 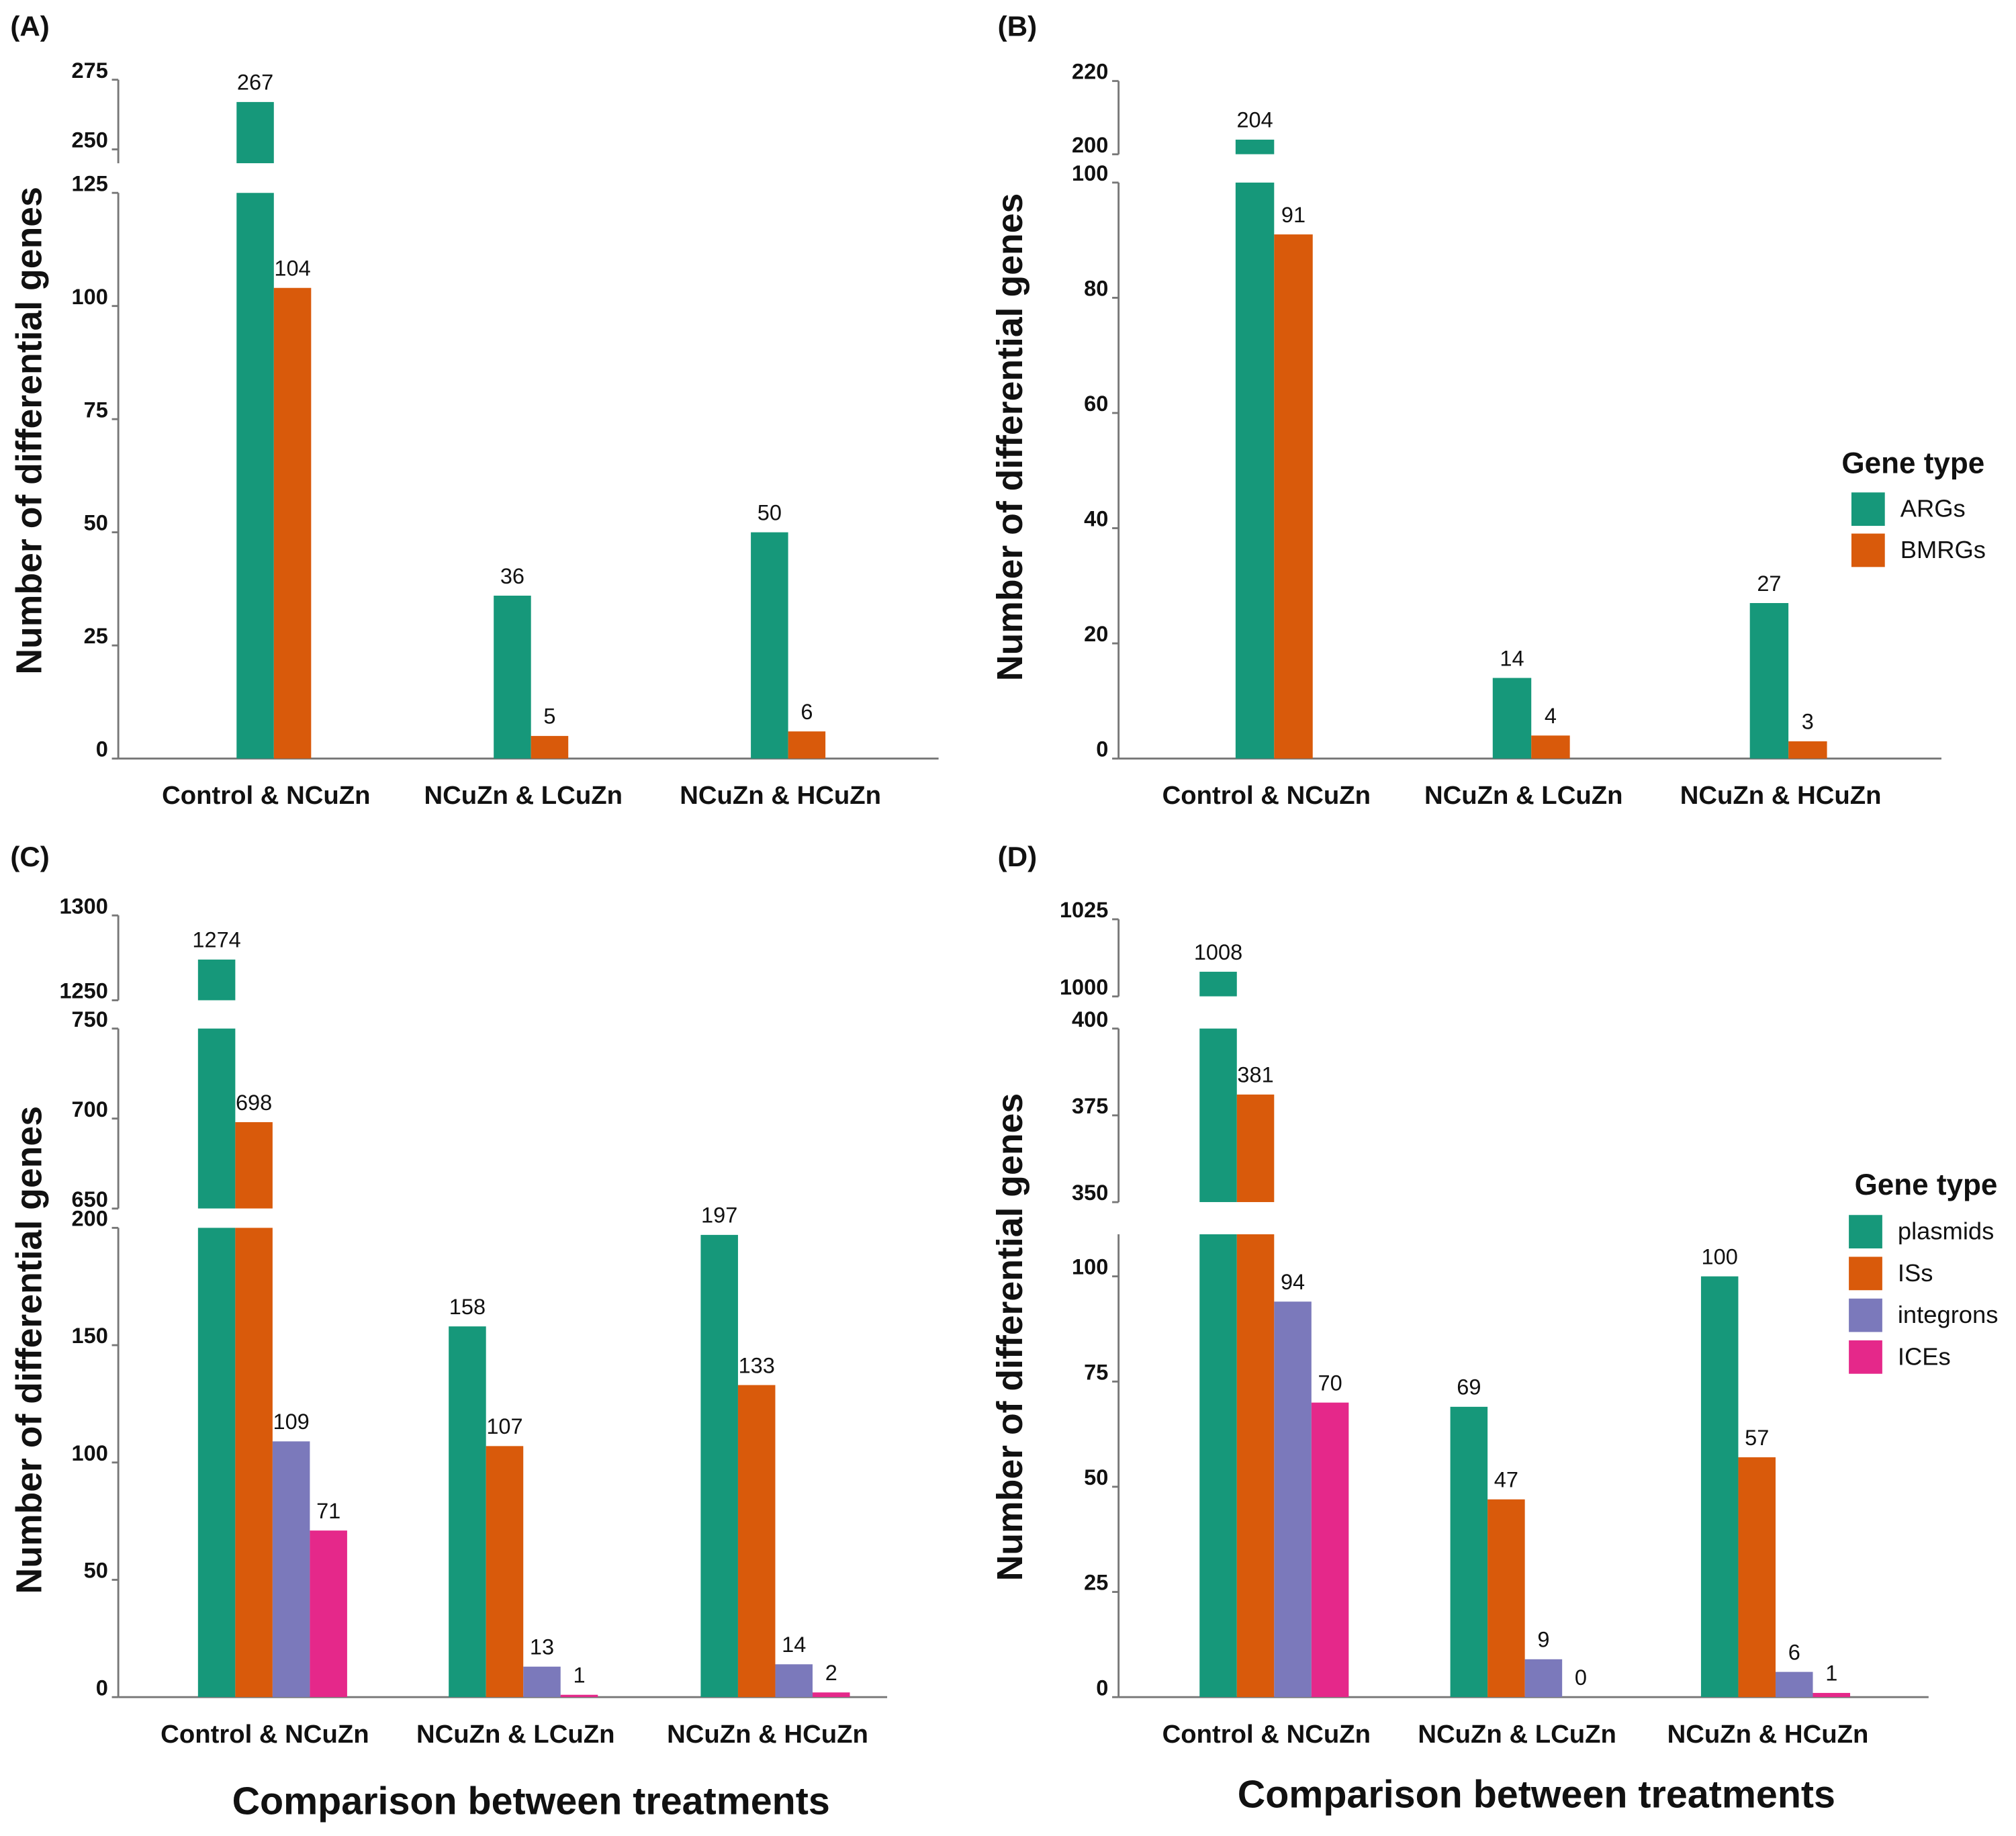 What do you see at coordinates (1254, 120) in the screenshot?
I see `value-label: 204` at bounding box center [1254, 120].